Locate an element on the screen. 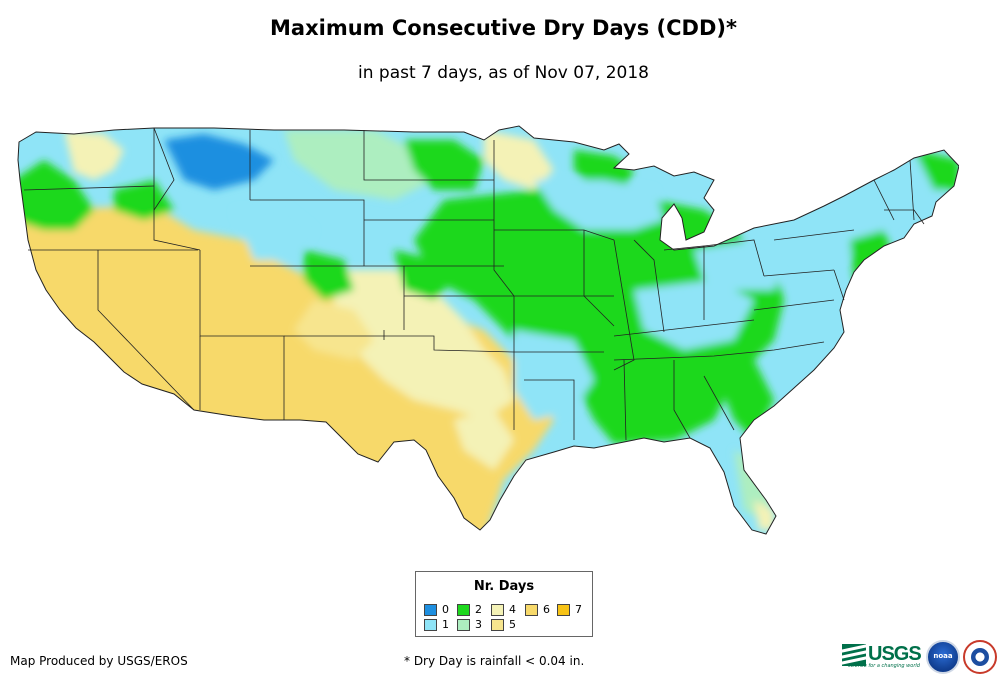  legend-label: 1 is located at coordinates (445, 624).